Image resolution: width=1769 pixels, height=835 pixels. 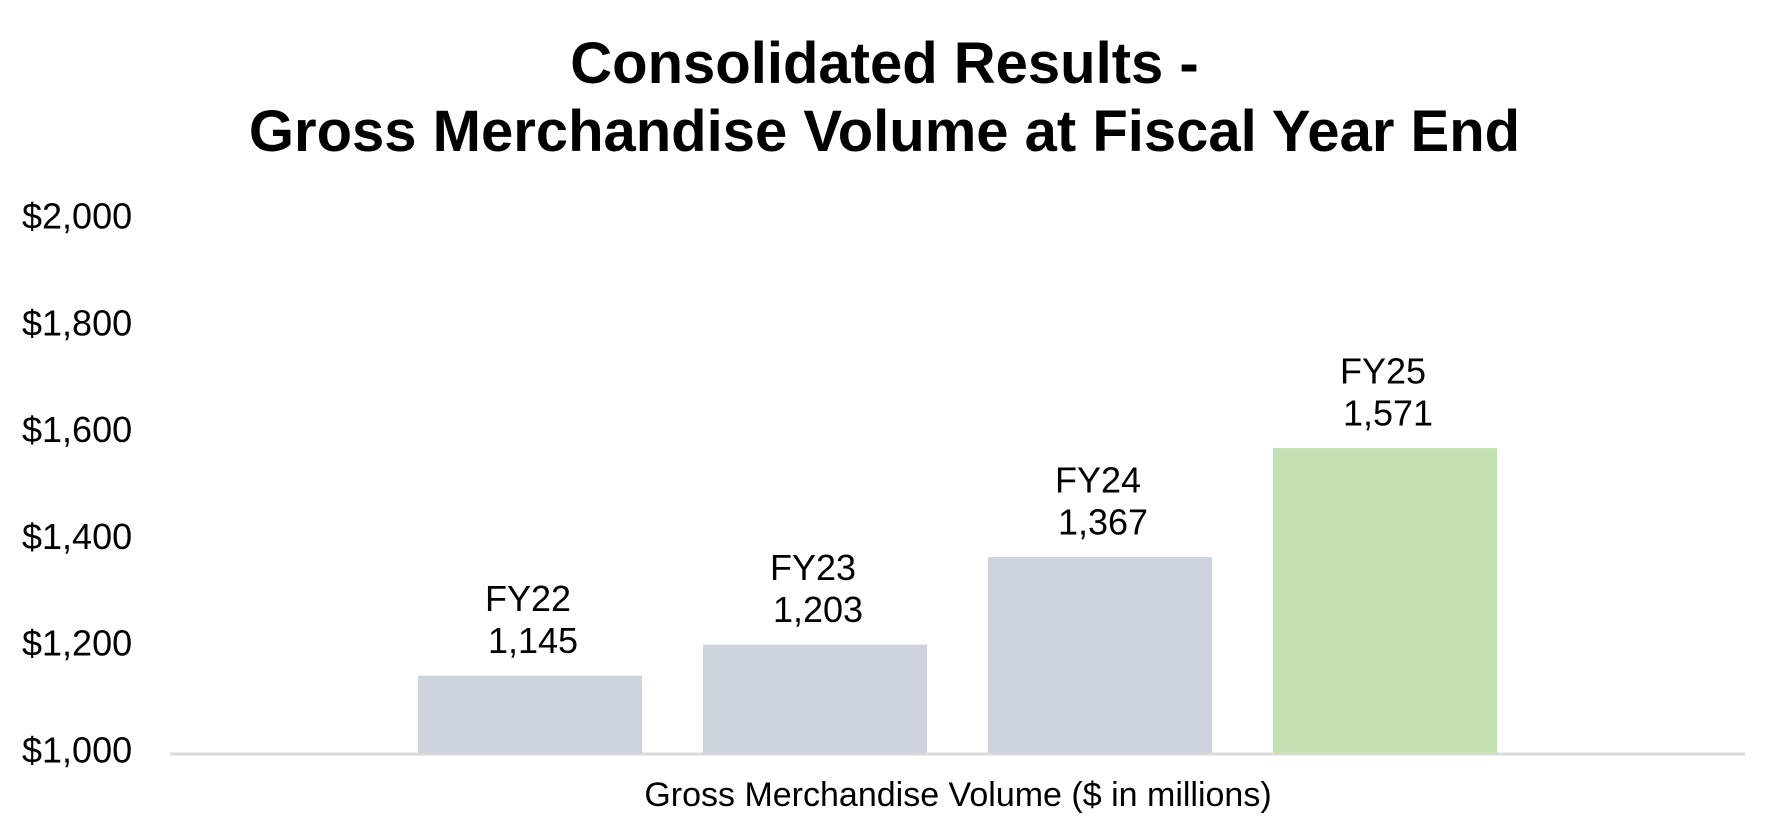 I want to click on bar-category-label: FY22, so click(x=528, y=598).